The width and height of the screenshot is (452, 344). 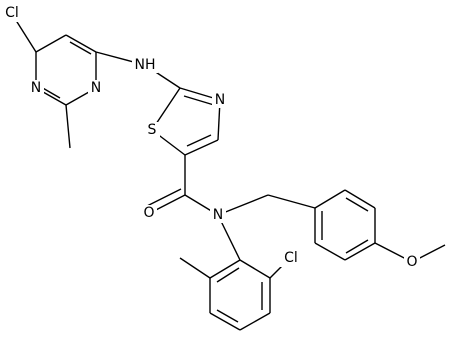 What do you see at coordinates (152, 130) in the screenshot?
I see `atom-label: S` at bounding box center [152, 130].